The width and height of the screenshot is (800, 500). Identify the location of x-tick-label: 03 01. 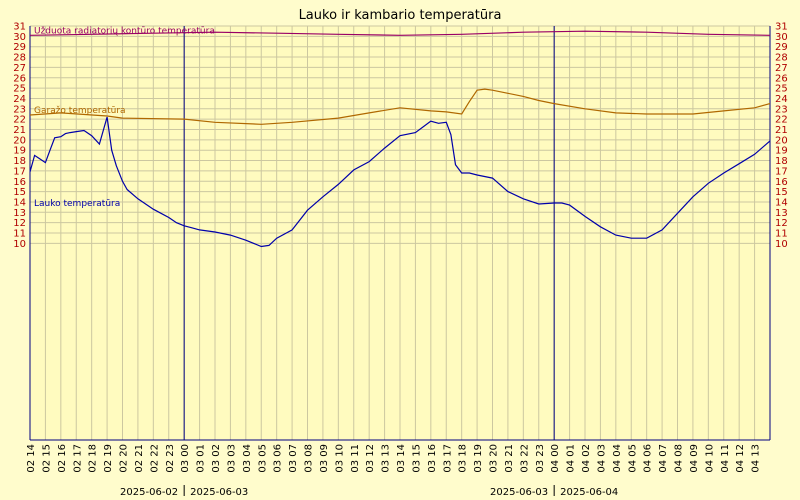
(201, 458).